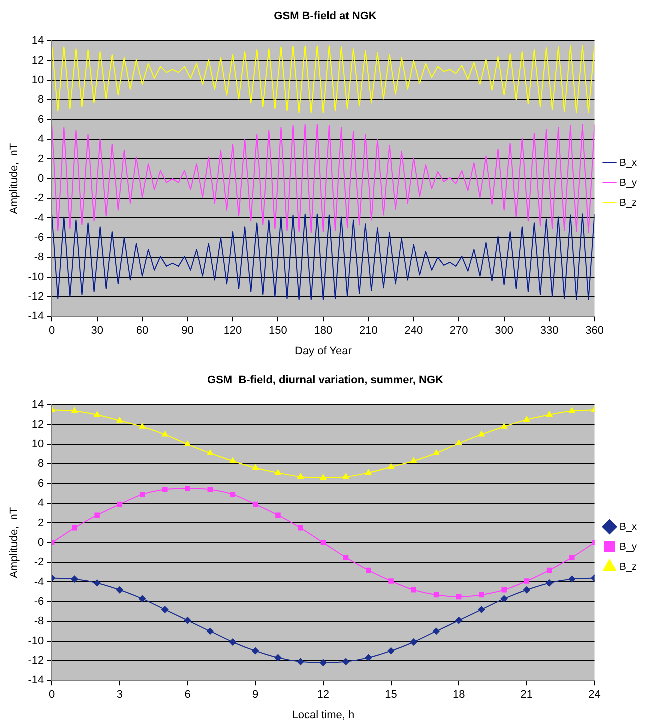 Image resolution: width=655 pixels, height=728 pixels. I want to click on y-tick-label: 8, so click(41, 464).